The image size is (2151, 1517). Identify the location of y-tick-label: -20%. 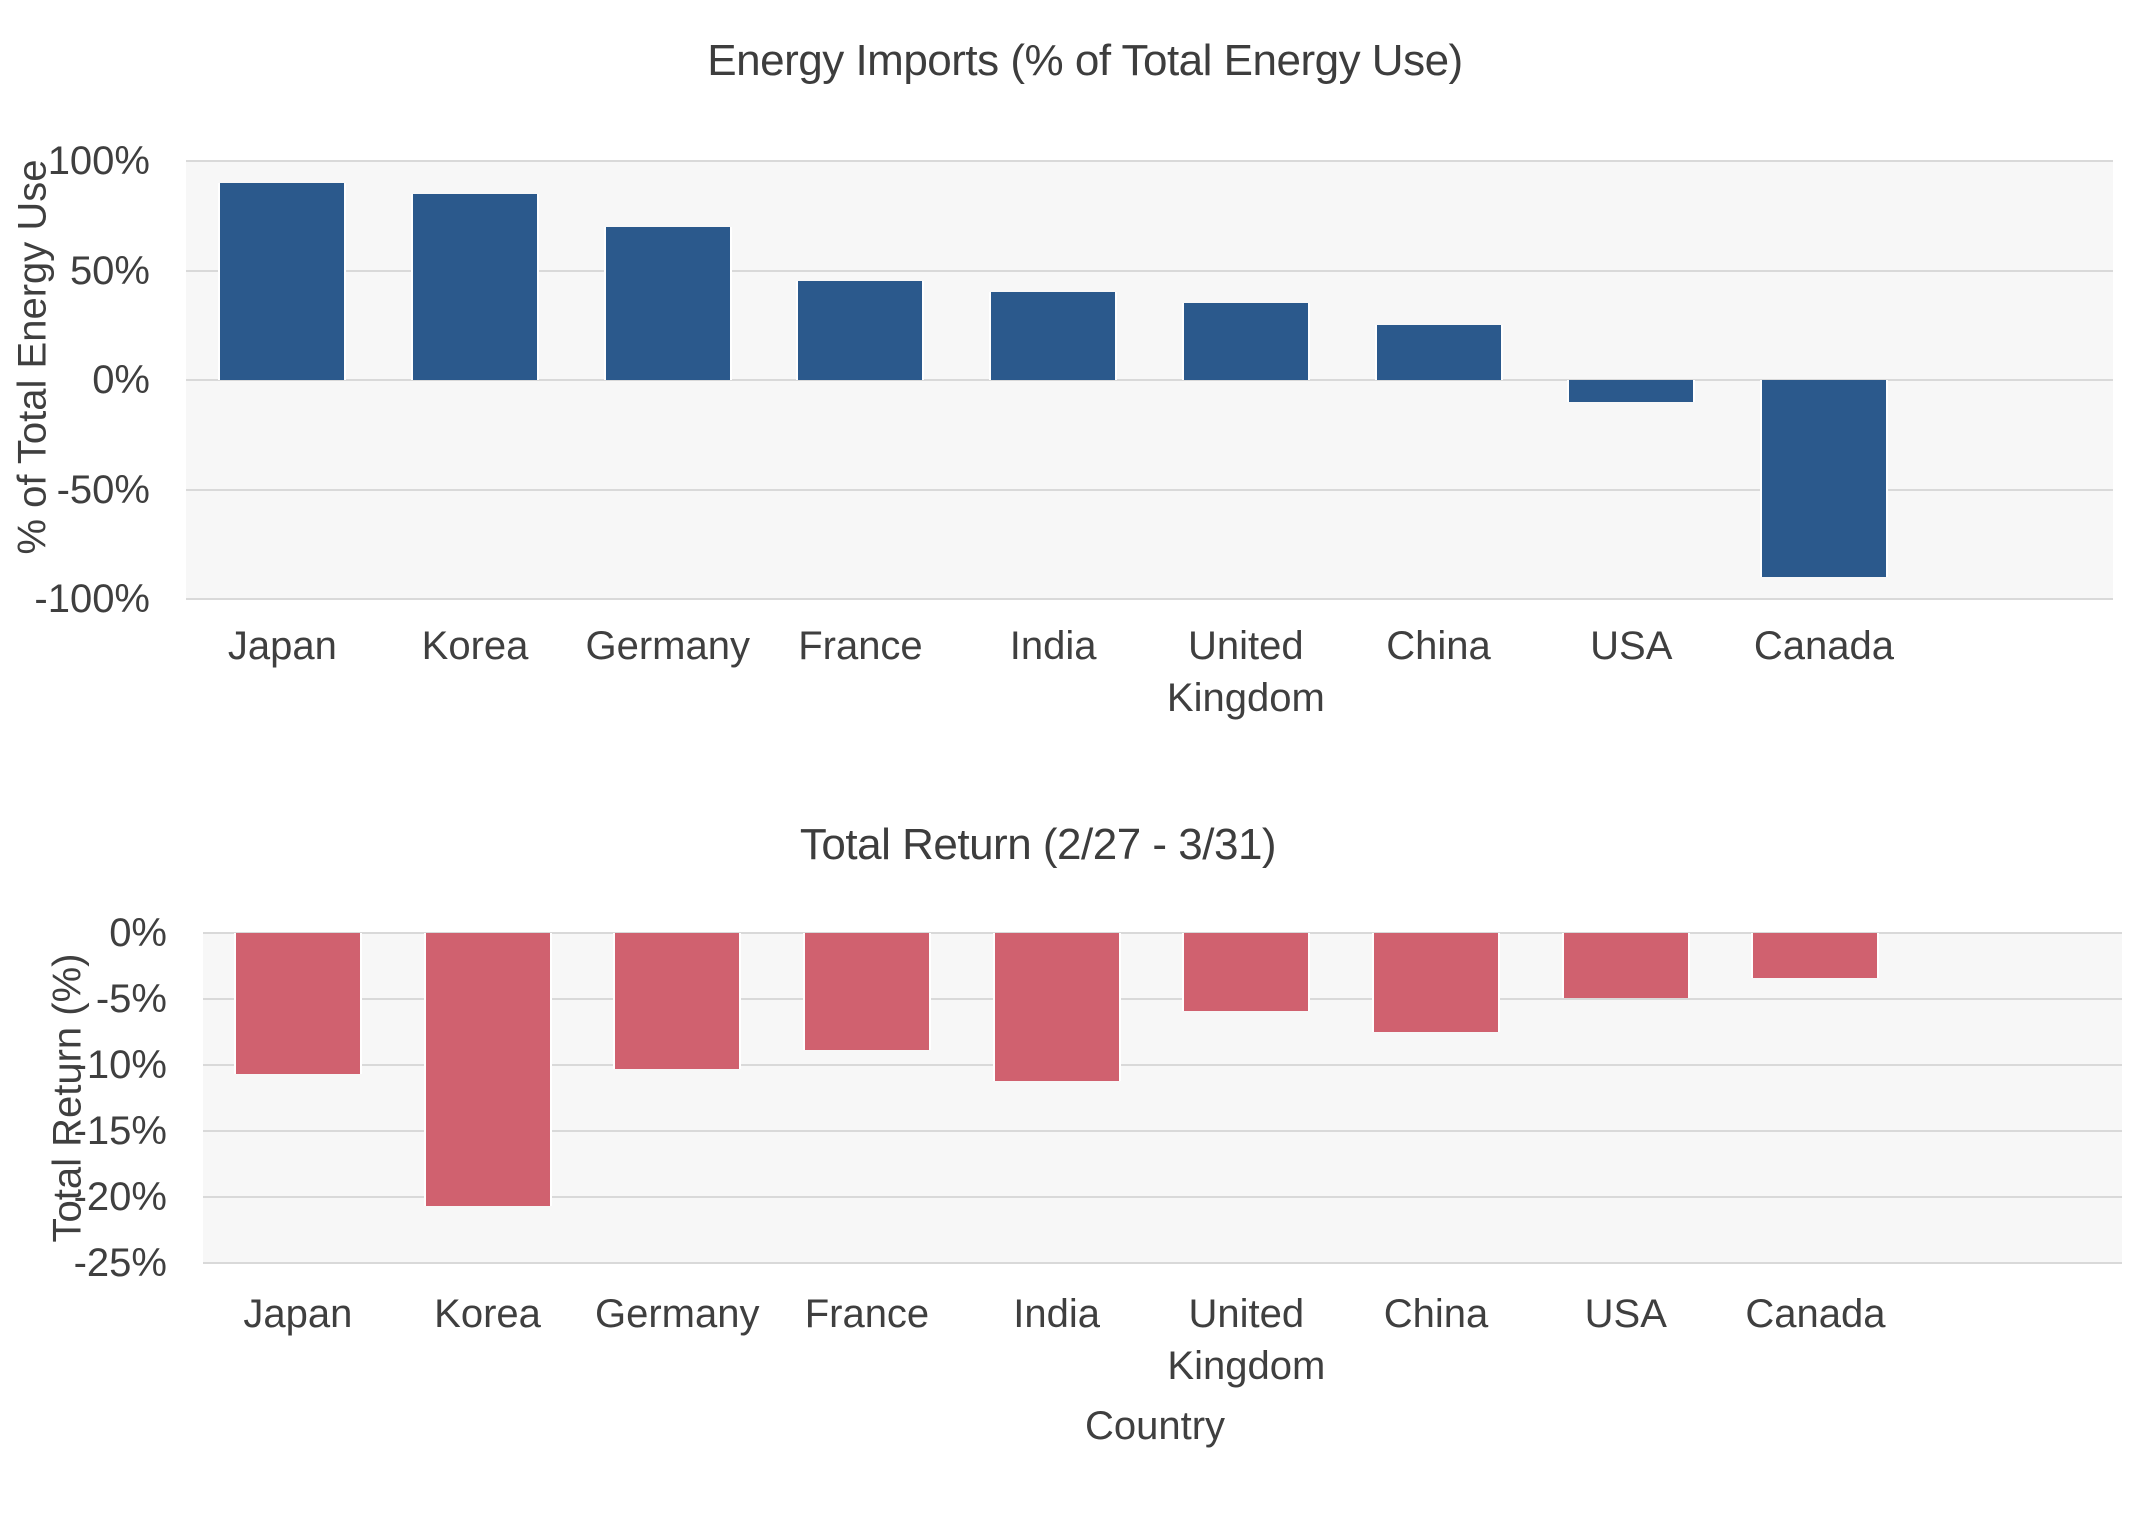
(120, 1197).